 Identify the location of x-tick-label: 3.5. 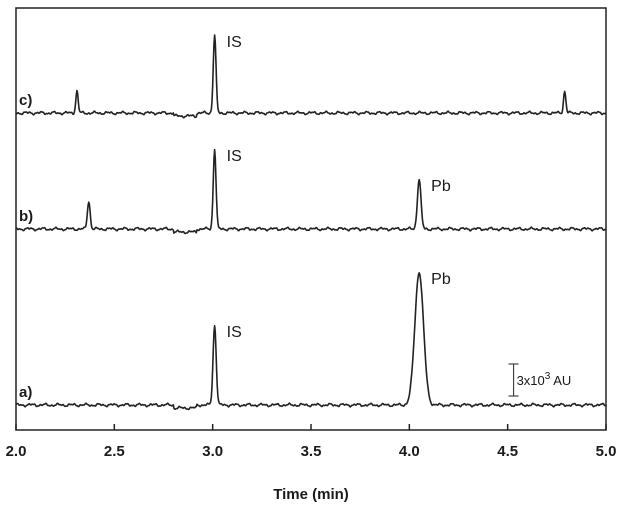
(311, 451).